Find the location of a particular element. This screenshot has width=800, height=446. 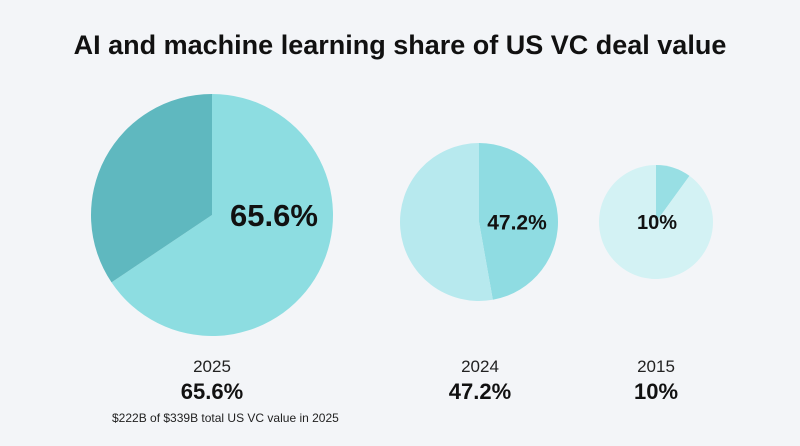

footnote: $222B of $339B total US VC value in 2025 is located at coordinates (225, 418).